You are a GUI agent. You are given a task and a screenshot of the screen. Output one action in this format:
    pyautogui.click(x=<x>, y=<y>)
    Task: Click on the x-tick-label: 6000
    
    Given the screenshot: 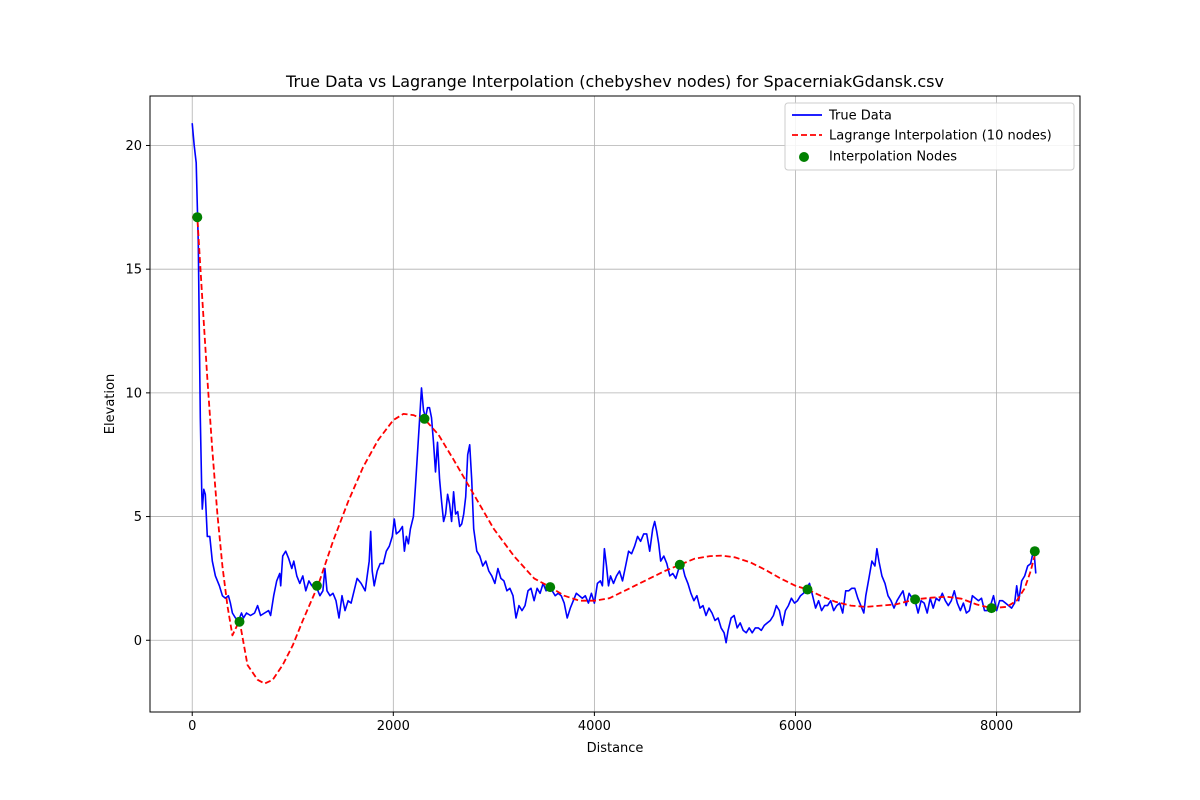 What is the action you would take?
    pyautogui.click(x=795, y=726)
    